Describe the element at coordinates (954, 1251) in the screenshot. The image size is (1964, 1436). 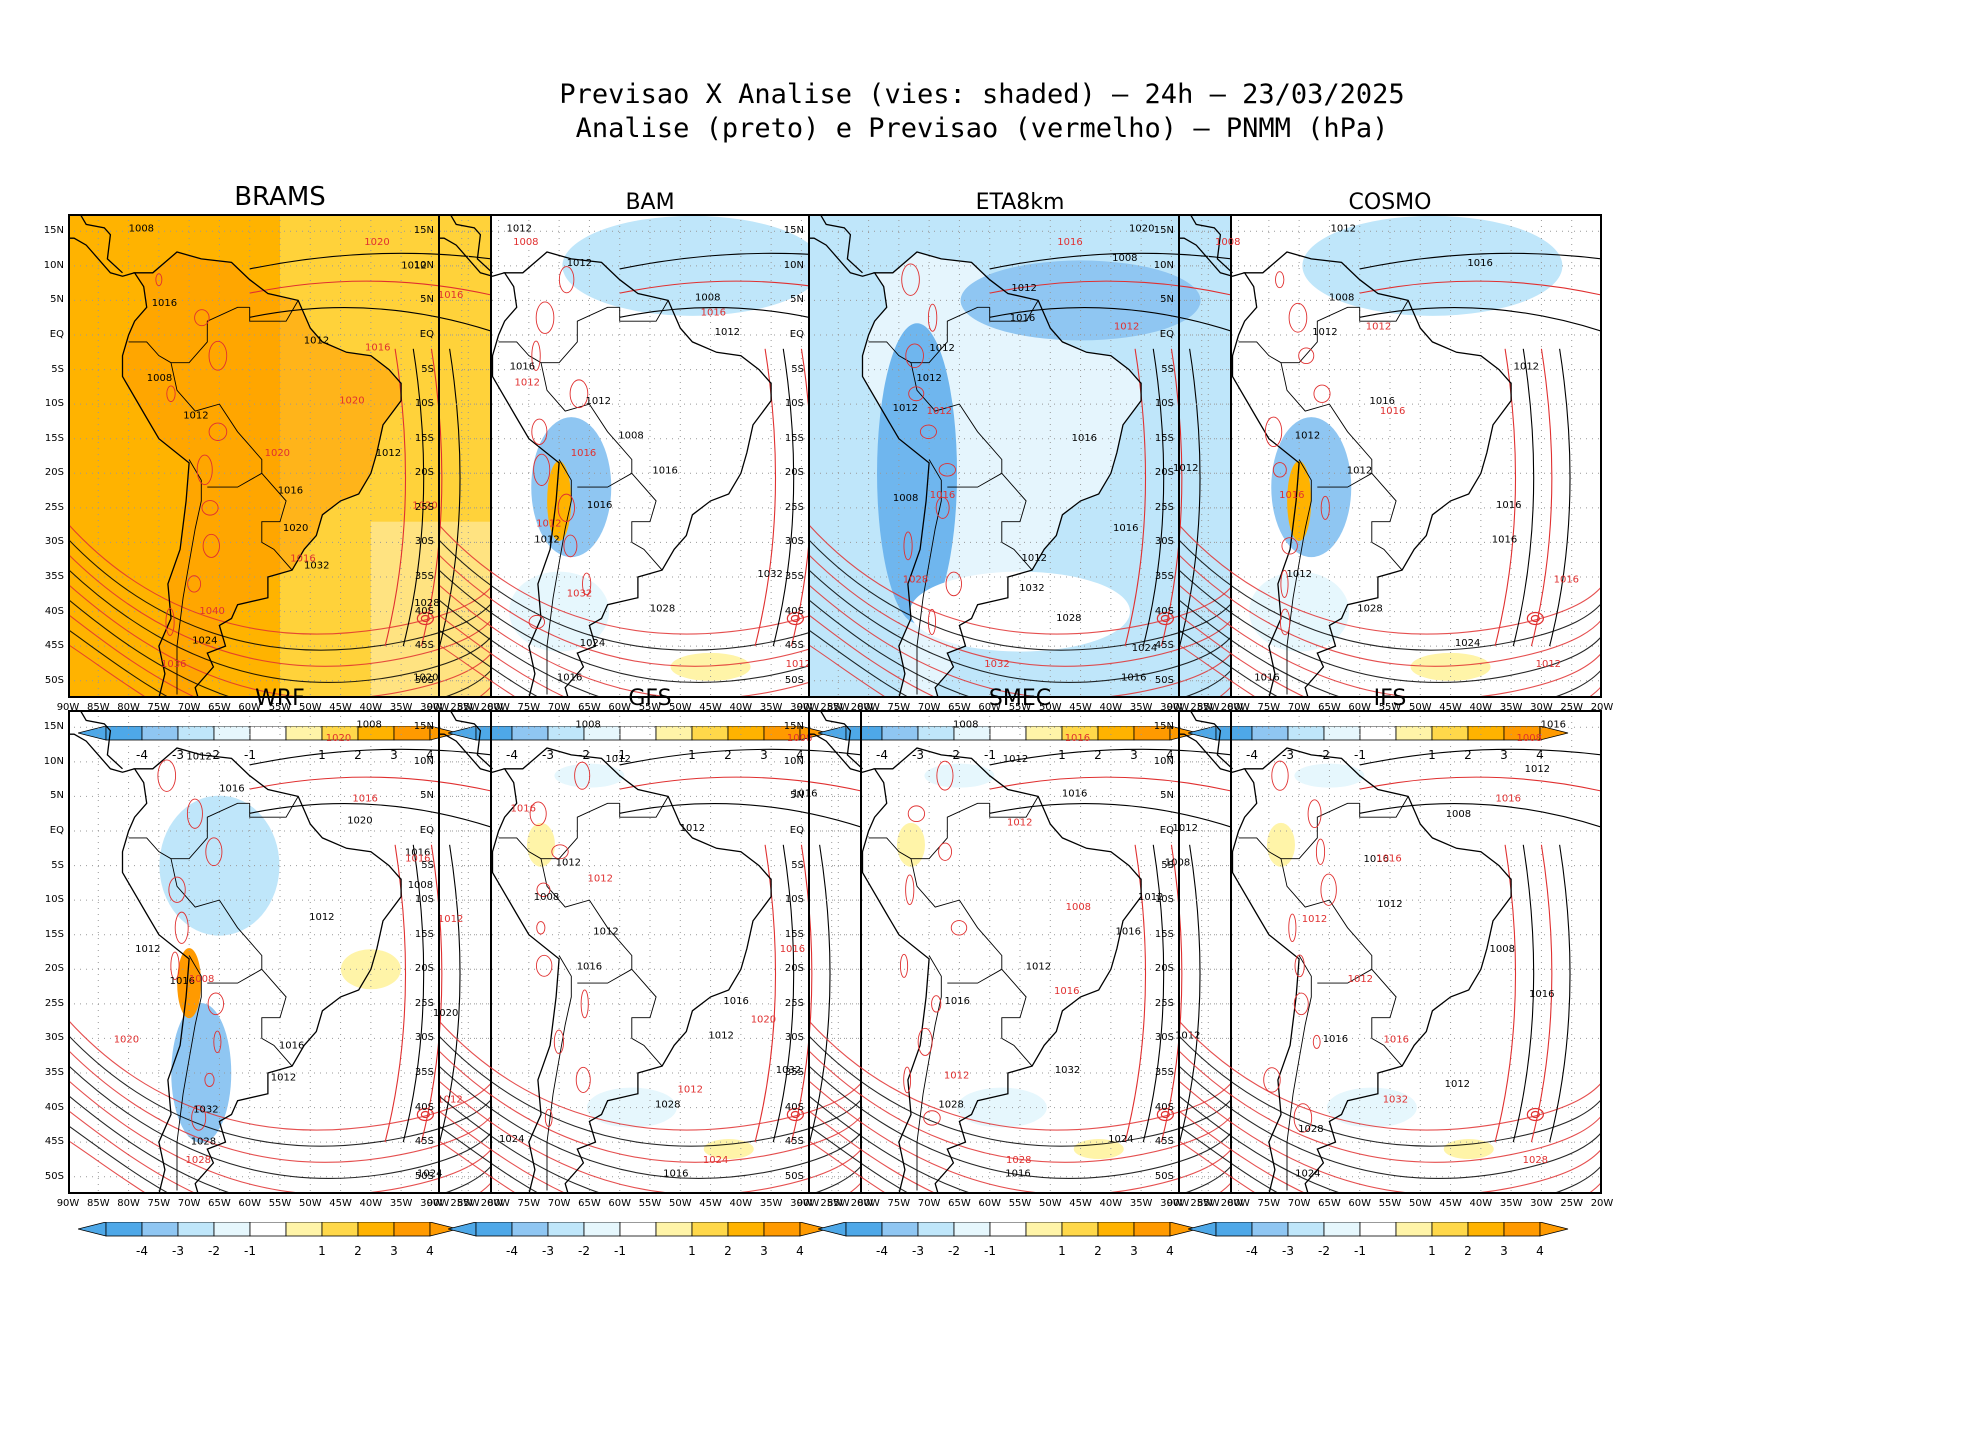
I see `colorbar-label: -2` at that location.